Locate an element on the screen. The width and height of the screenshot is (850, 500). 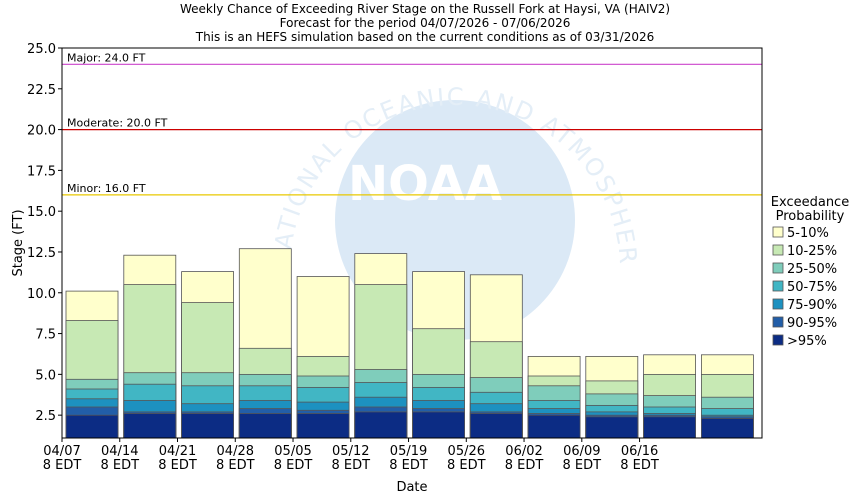
legend-entry-label: 5-10% is located at coordinates (808, 233).